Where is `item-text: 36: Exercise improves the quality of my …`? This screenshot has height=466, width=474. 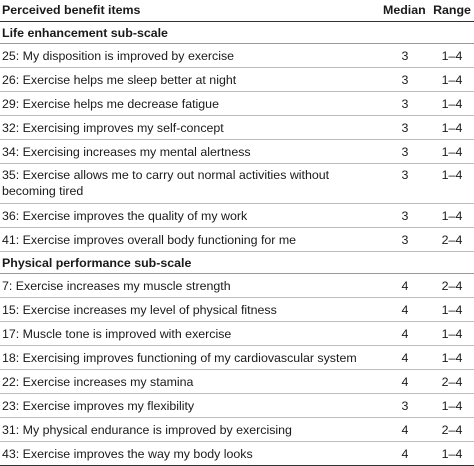 item-text: 36: Exercise improves the quality of my … is located at coordinates (125, 216).